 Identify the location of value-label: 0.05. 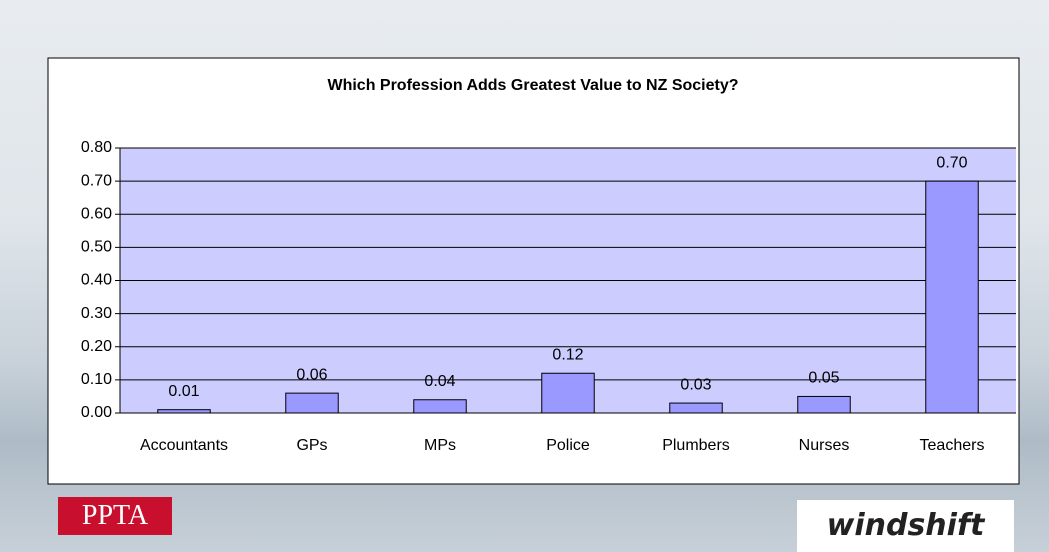
(823, 378).